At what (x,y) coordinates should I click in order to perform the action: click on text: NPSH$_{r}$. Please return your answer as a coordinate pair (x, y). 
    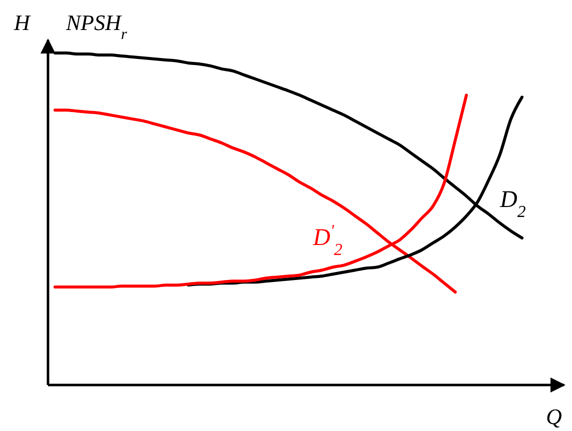
    Looking at the image, I should click on (96, 26).